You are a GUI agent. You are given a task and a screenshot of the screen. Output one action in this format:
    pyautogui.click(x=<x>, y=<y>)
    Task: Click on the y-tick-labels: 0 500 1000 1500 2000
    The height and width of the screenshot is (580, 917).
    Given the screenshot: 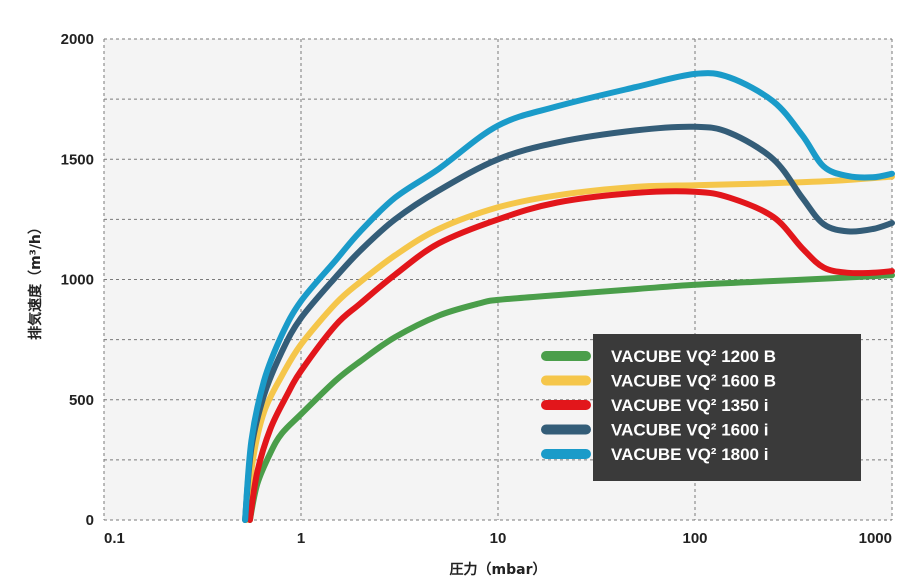 What is the action you would take?
    pyautogui.click(x=77, y=280)
    